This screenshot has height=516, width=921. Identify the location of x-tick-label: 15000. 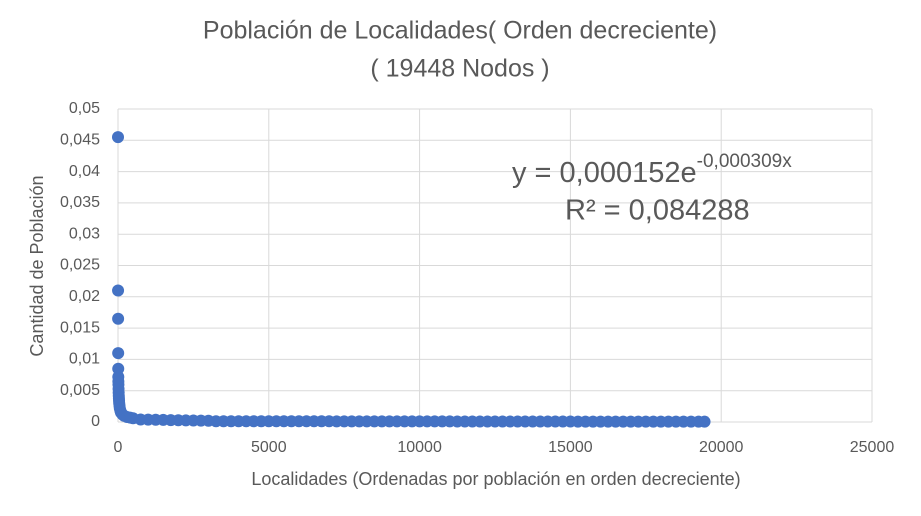
(570, 447).